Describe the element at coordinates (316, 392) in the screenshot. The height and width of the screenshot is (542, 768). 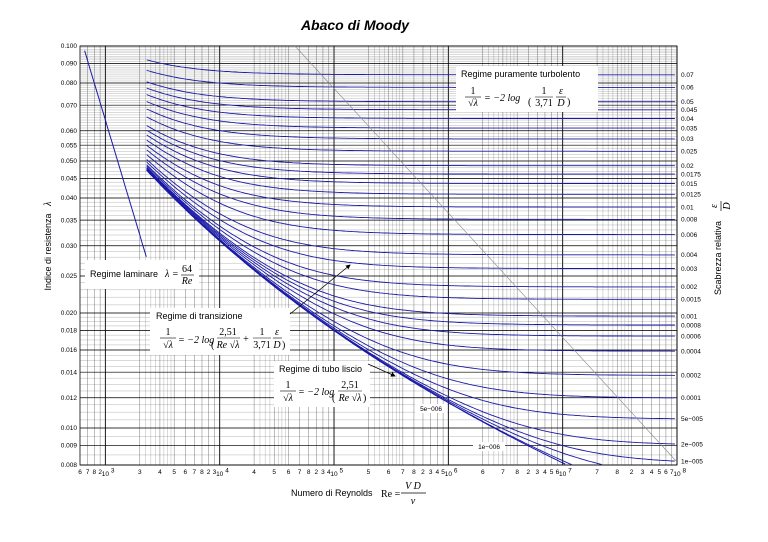
I see `smooth-eq: = −2 log` at that location.